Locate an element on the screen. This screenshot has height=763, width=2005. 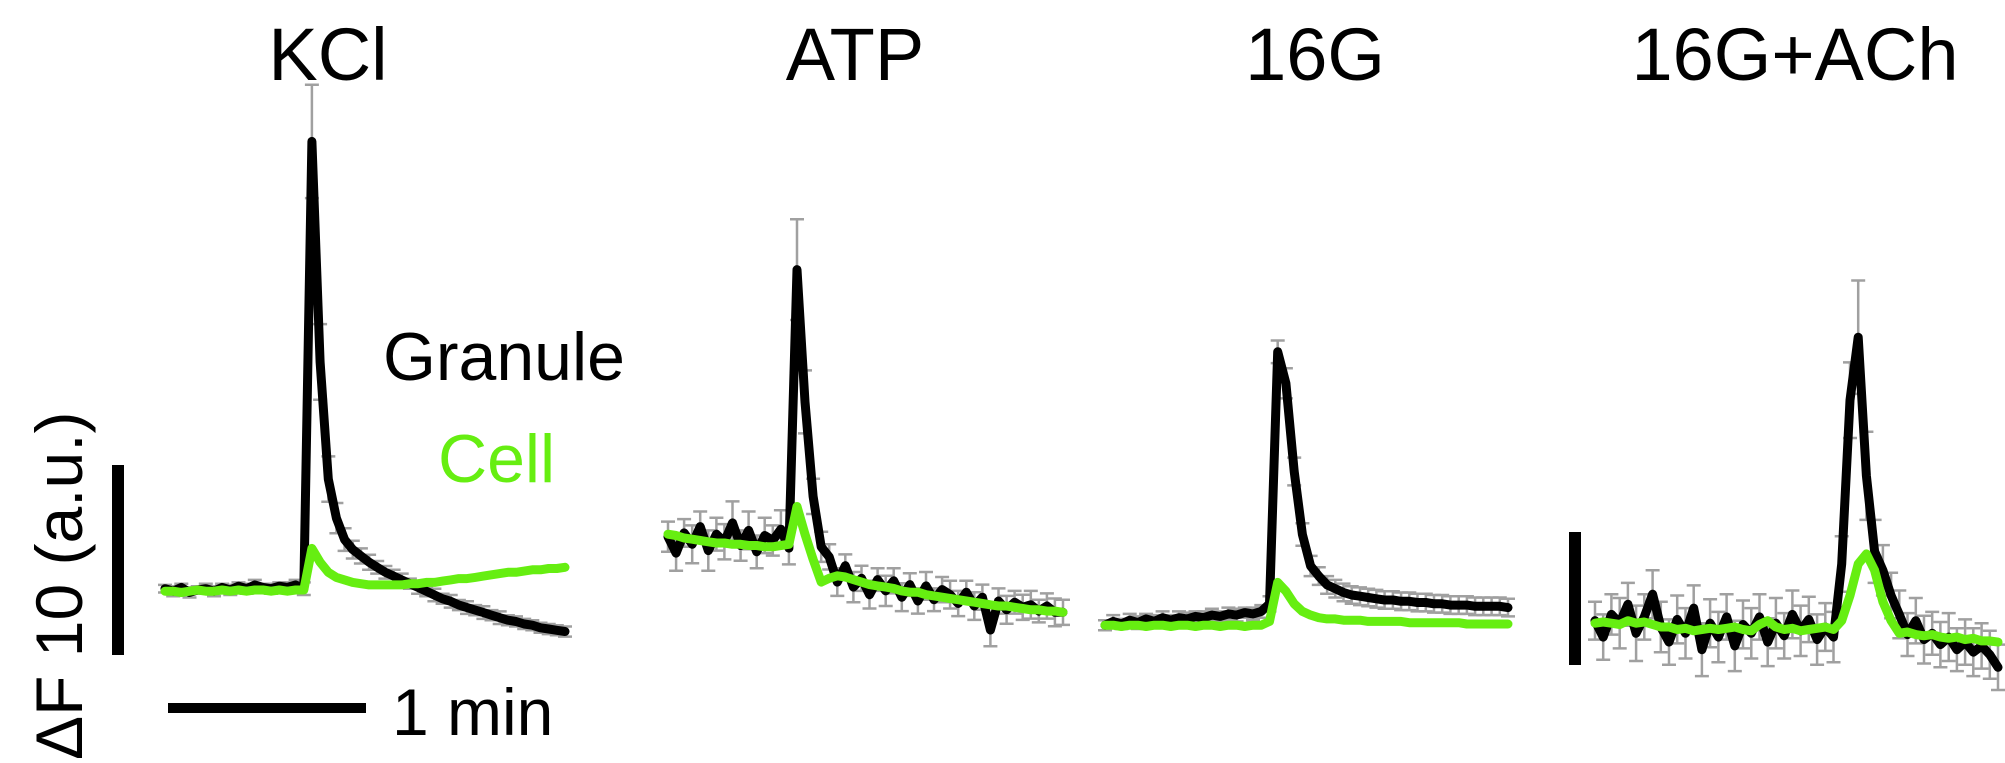
legend-cell-label: Cell is located at coordinates (496, 459).